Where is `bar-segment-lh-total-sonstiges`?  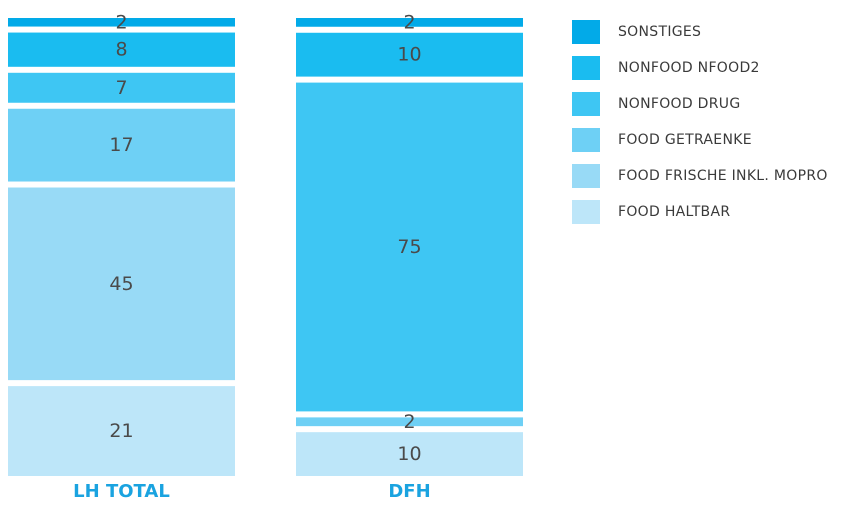 bar-segment-lh-total-sonstiges is located at coordinates (121, 22).